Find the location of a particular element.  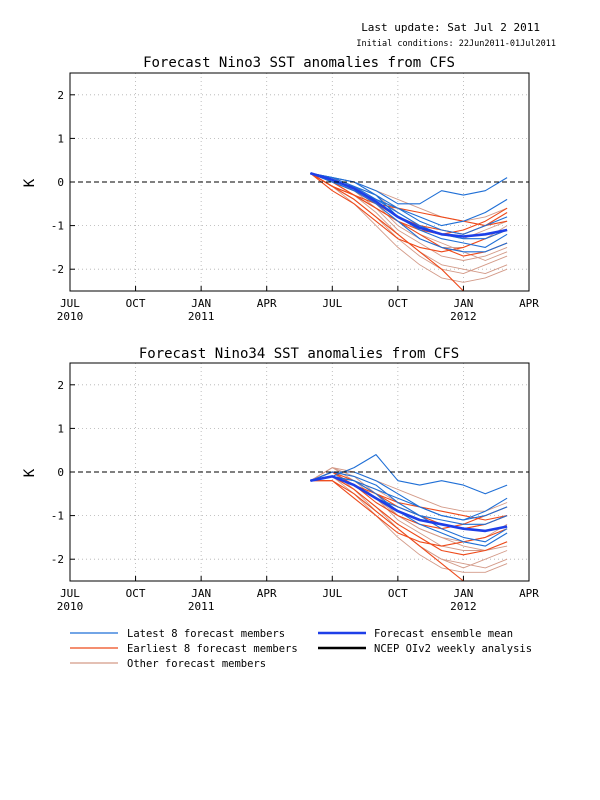

legend-label-latest: Latest 8 forecast members is located at coordinates (206, 634).